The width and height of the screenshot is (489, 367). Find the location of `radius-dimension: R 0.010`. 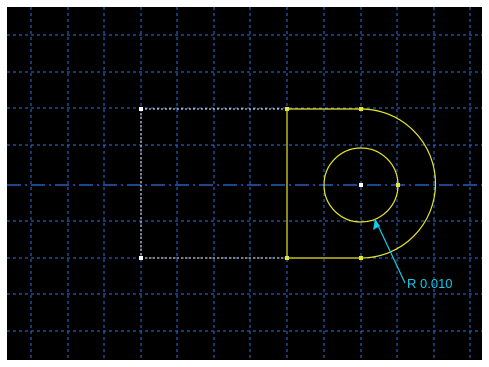

radius-dimension: R 0.010 is located at coordinates (413, 254).